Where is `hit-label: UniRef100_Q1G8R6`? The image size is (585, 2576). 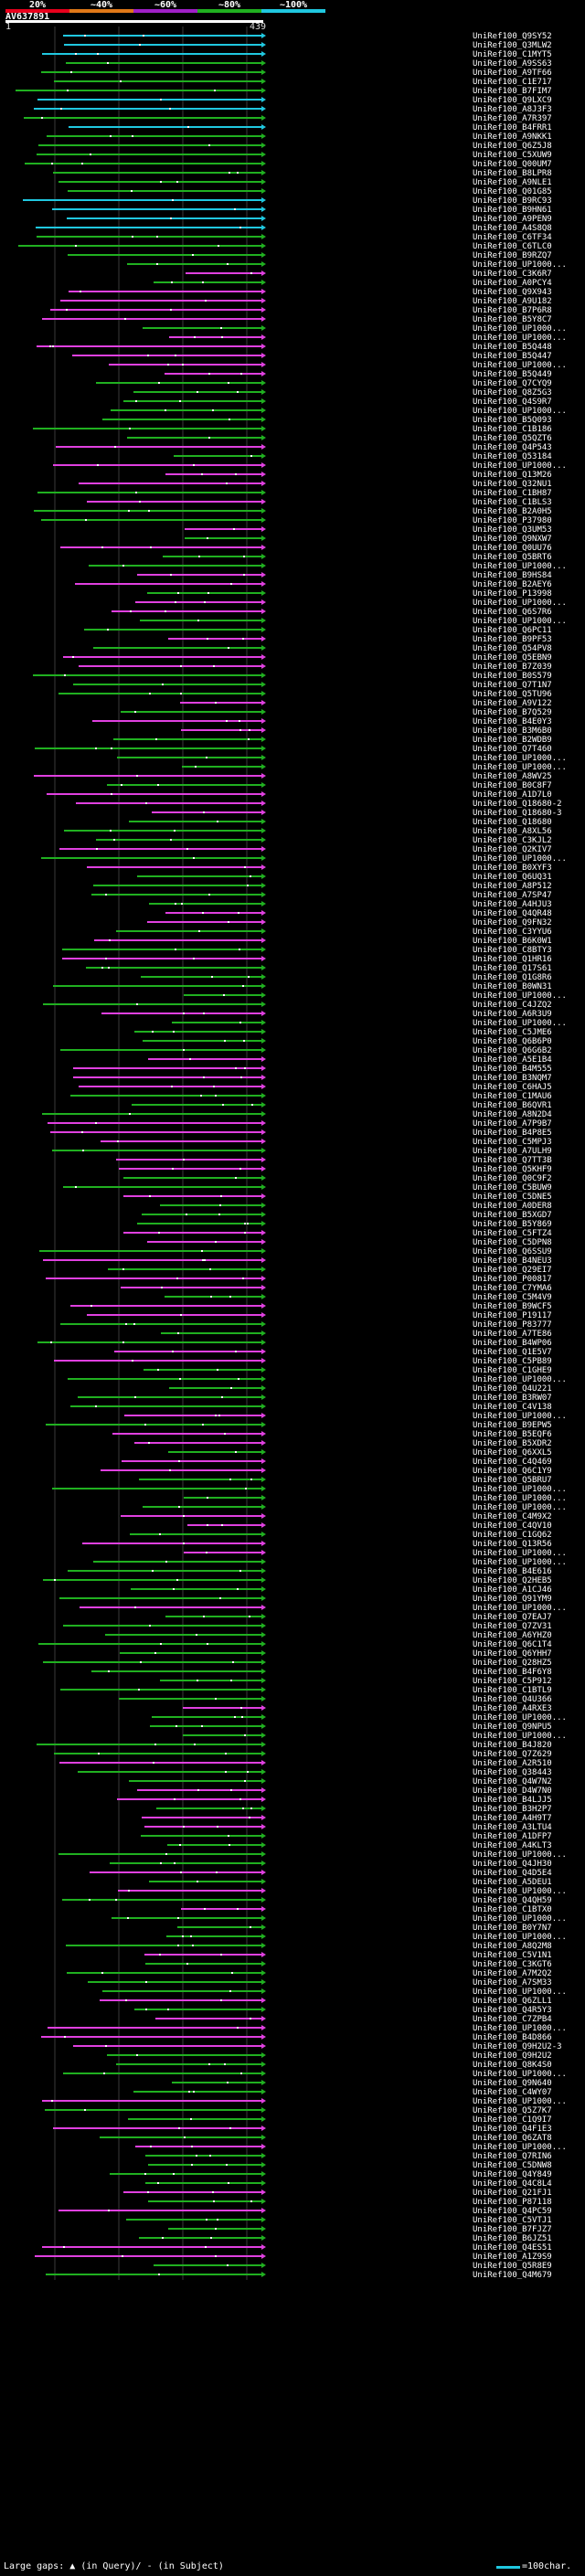
hit-label: UniRef100_Q1G8R6 is located at coordinates (512, 977).